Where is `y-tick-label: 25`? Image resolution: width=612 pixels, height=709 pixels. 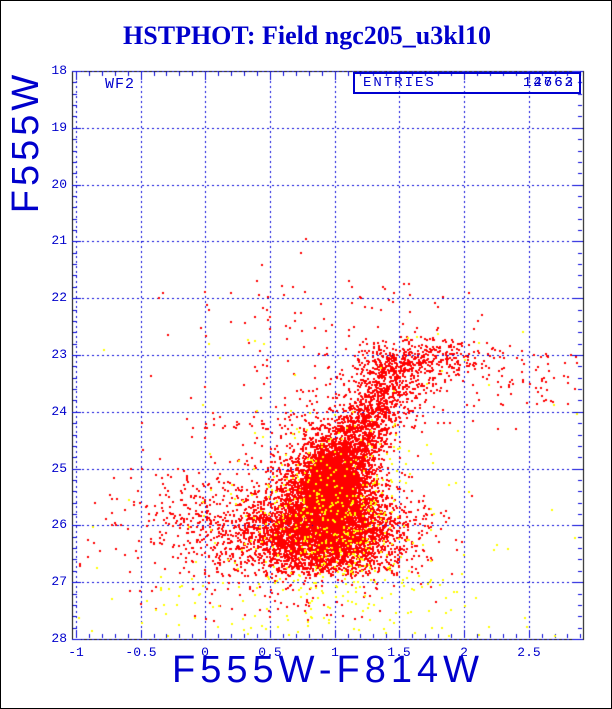 y-tick-label: 25 is located at coordinates (59, 468).